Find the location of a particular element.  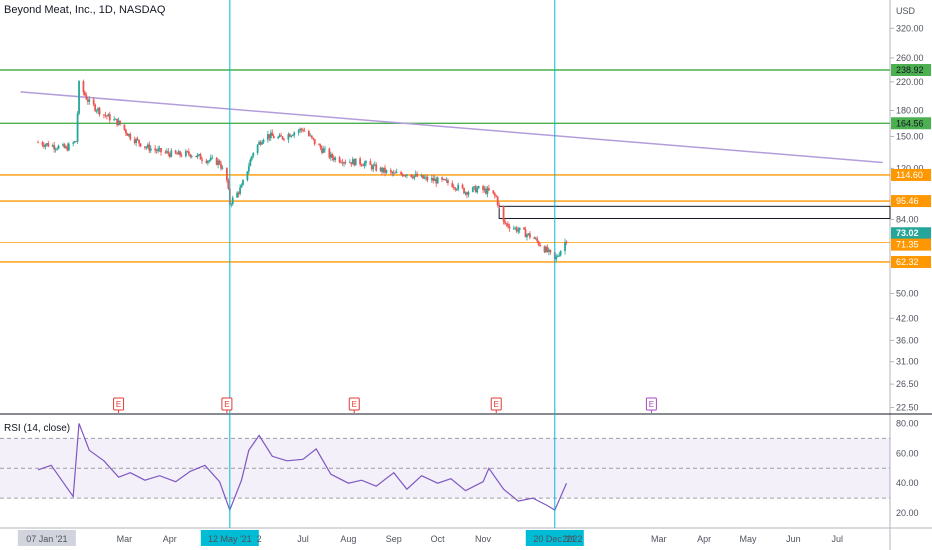

price-label-text: 114.60 is located at coordinates (909, 175).